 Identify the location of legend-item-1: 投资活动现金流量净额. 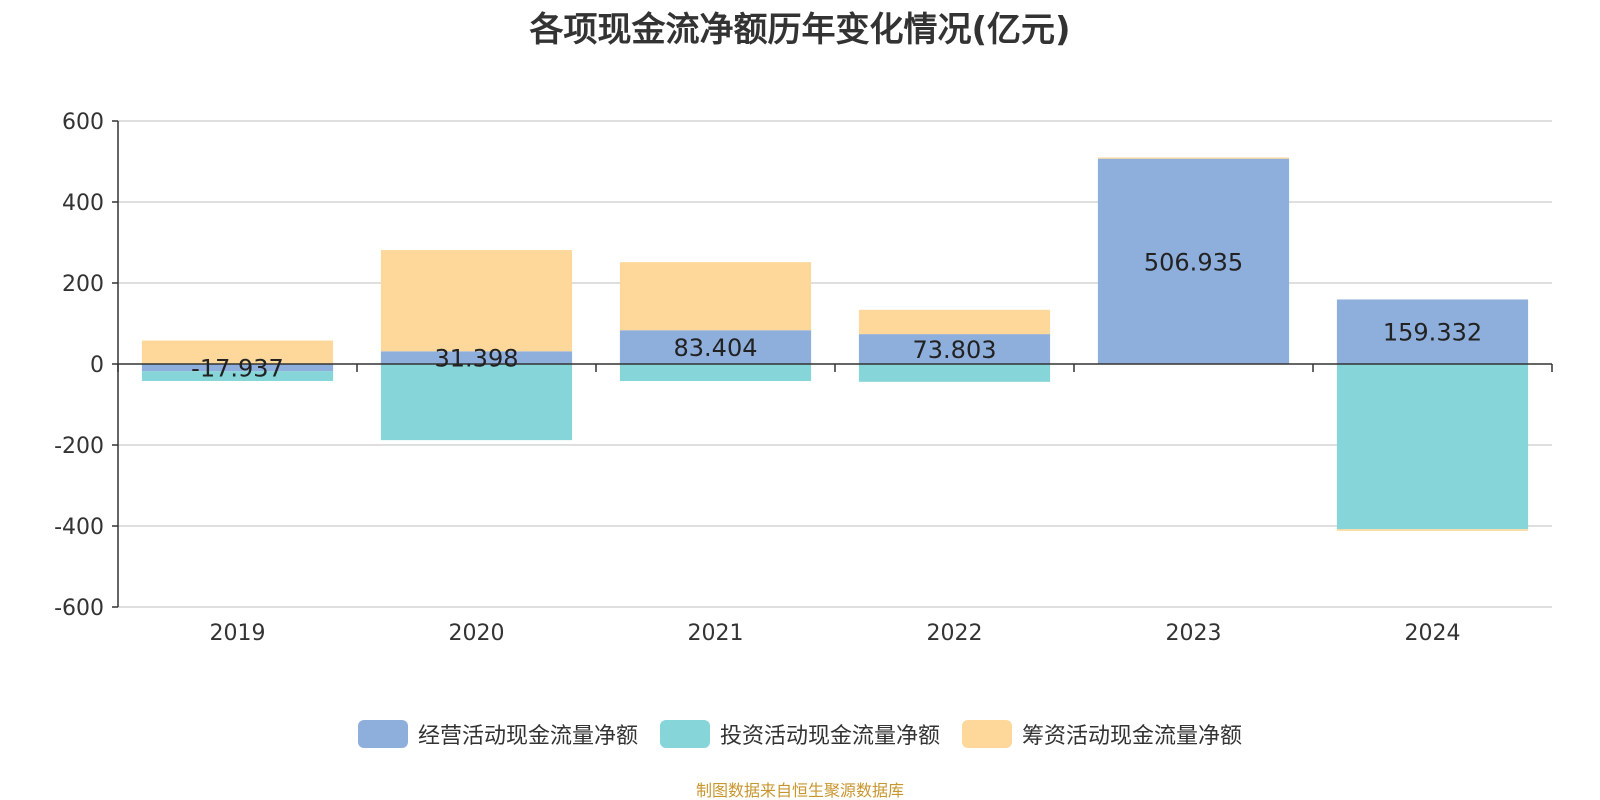
(799, 734).